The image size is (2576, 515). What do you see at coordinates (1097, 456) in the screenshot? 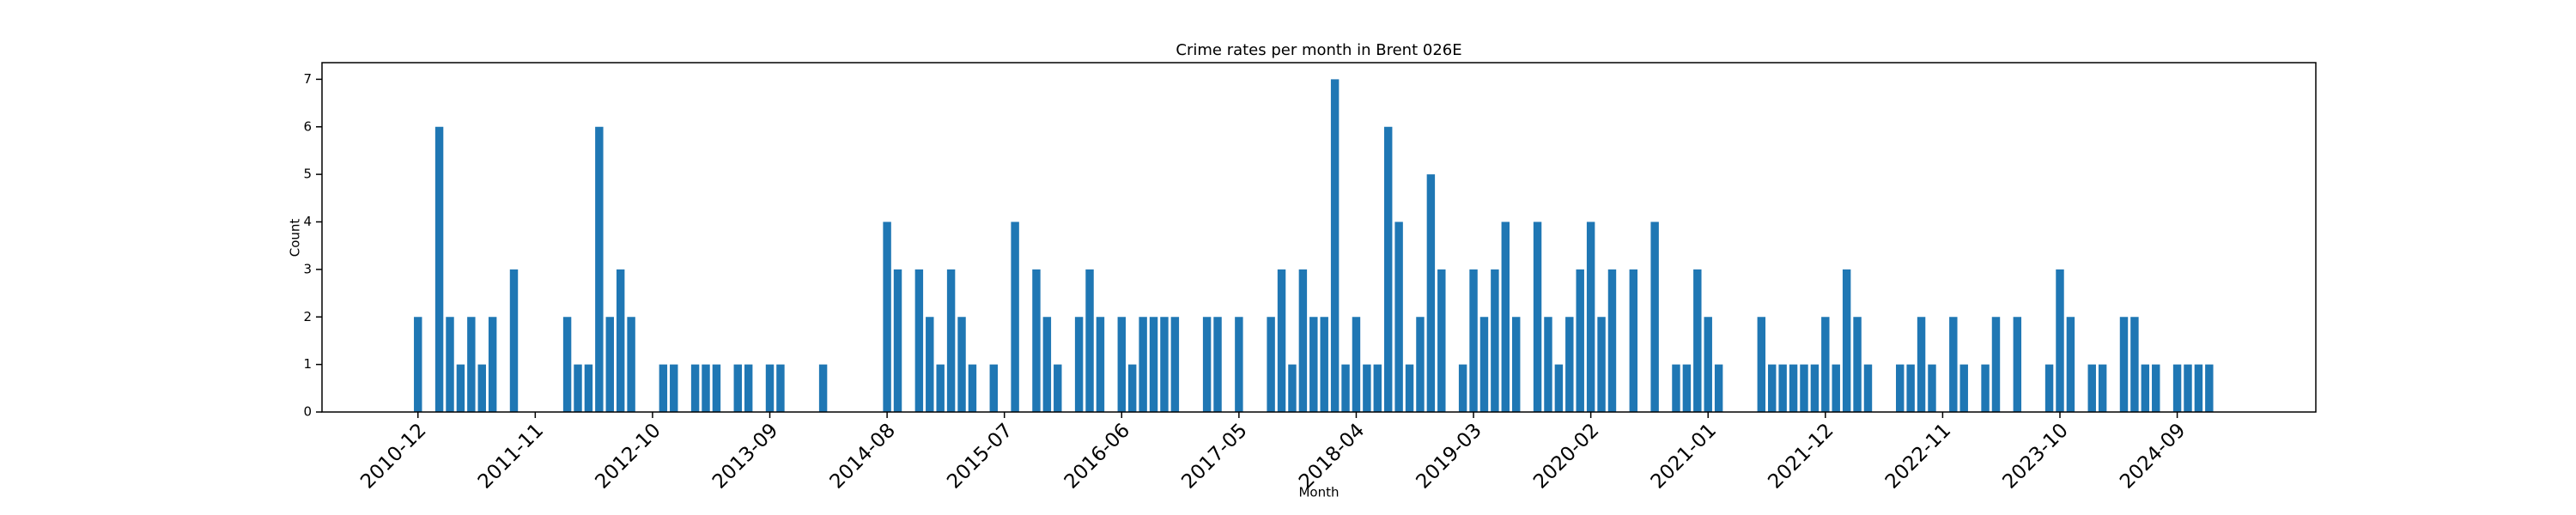
I see `x-tick-label: 2016-06` at bounding box center [1097, 456].